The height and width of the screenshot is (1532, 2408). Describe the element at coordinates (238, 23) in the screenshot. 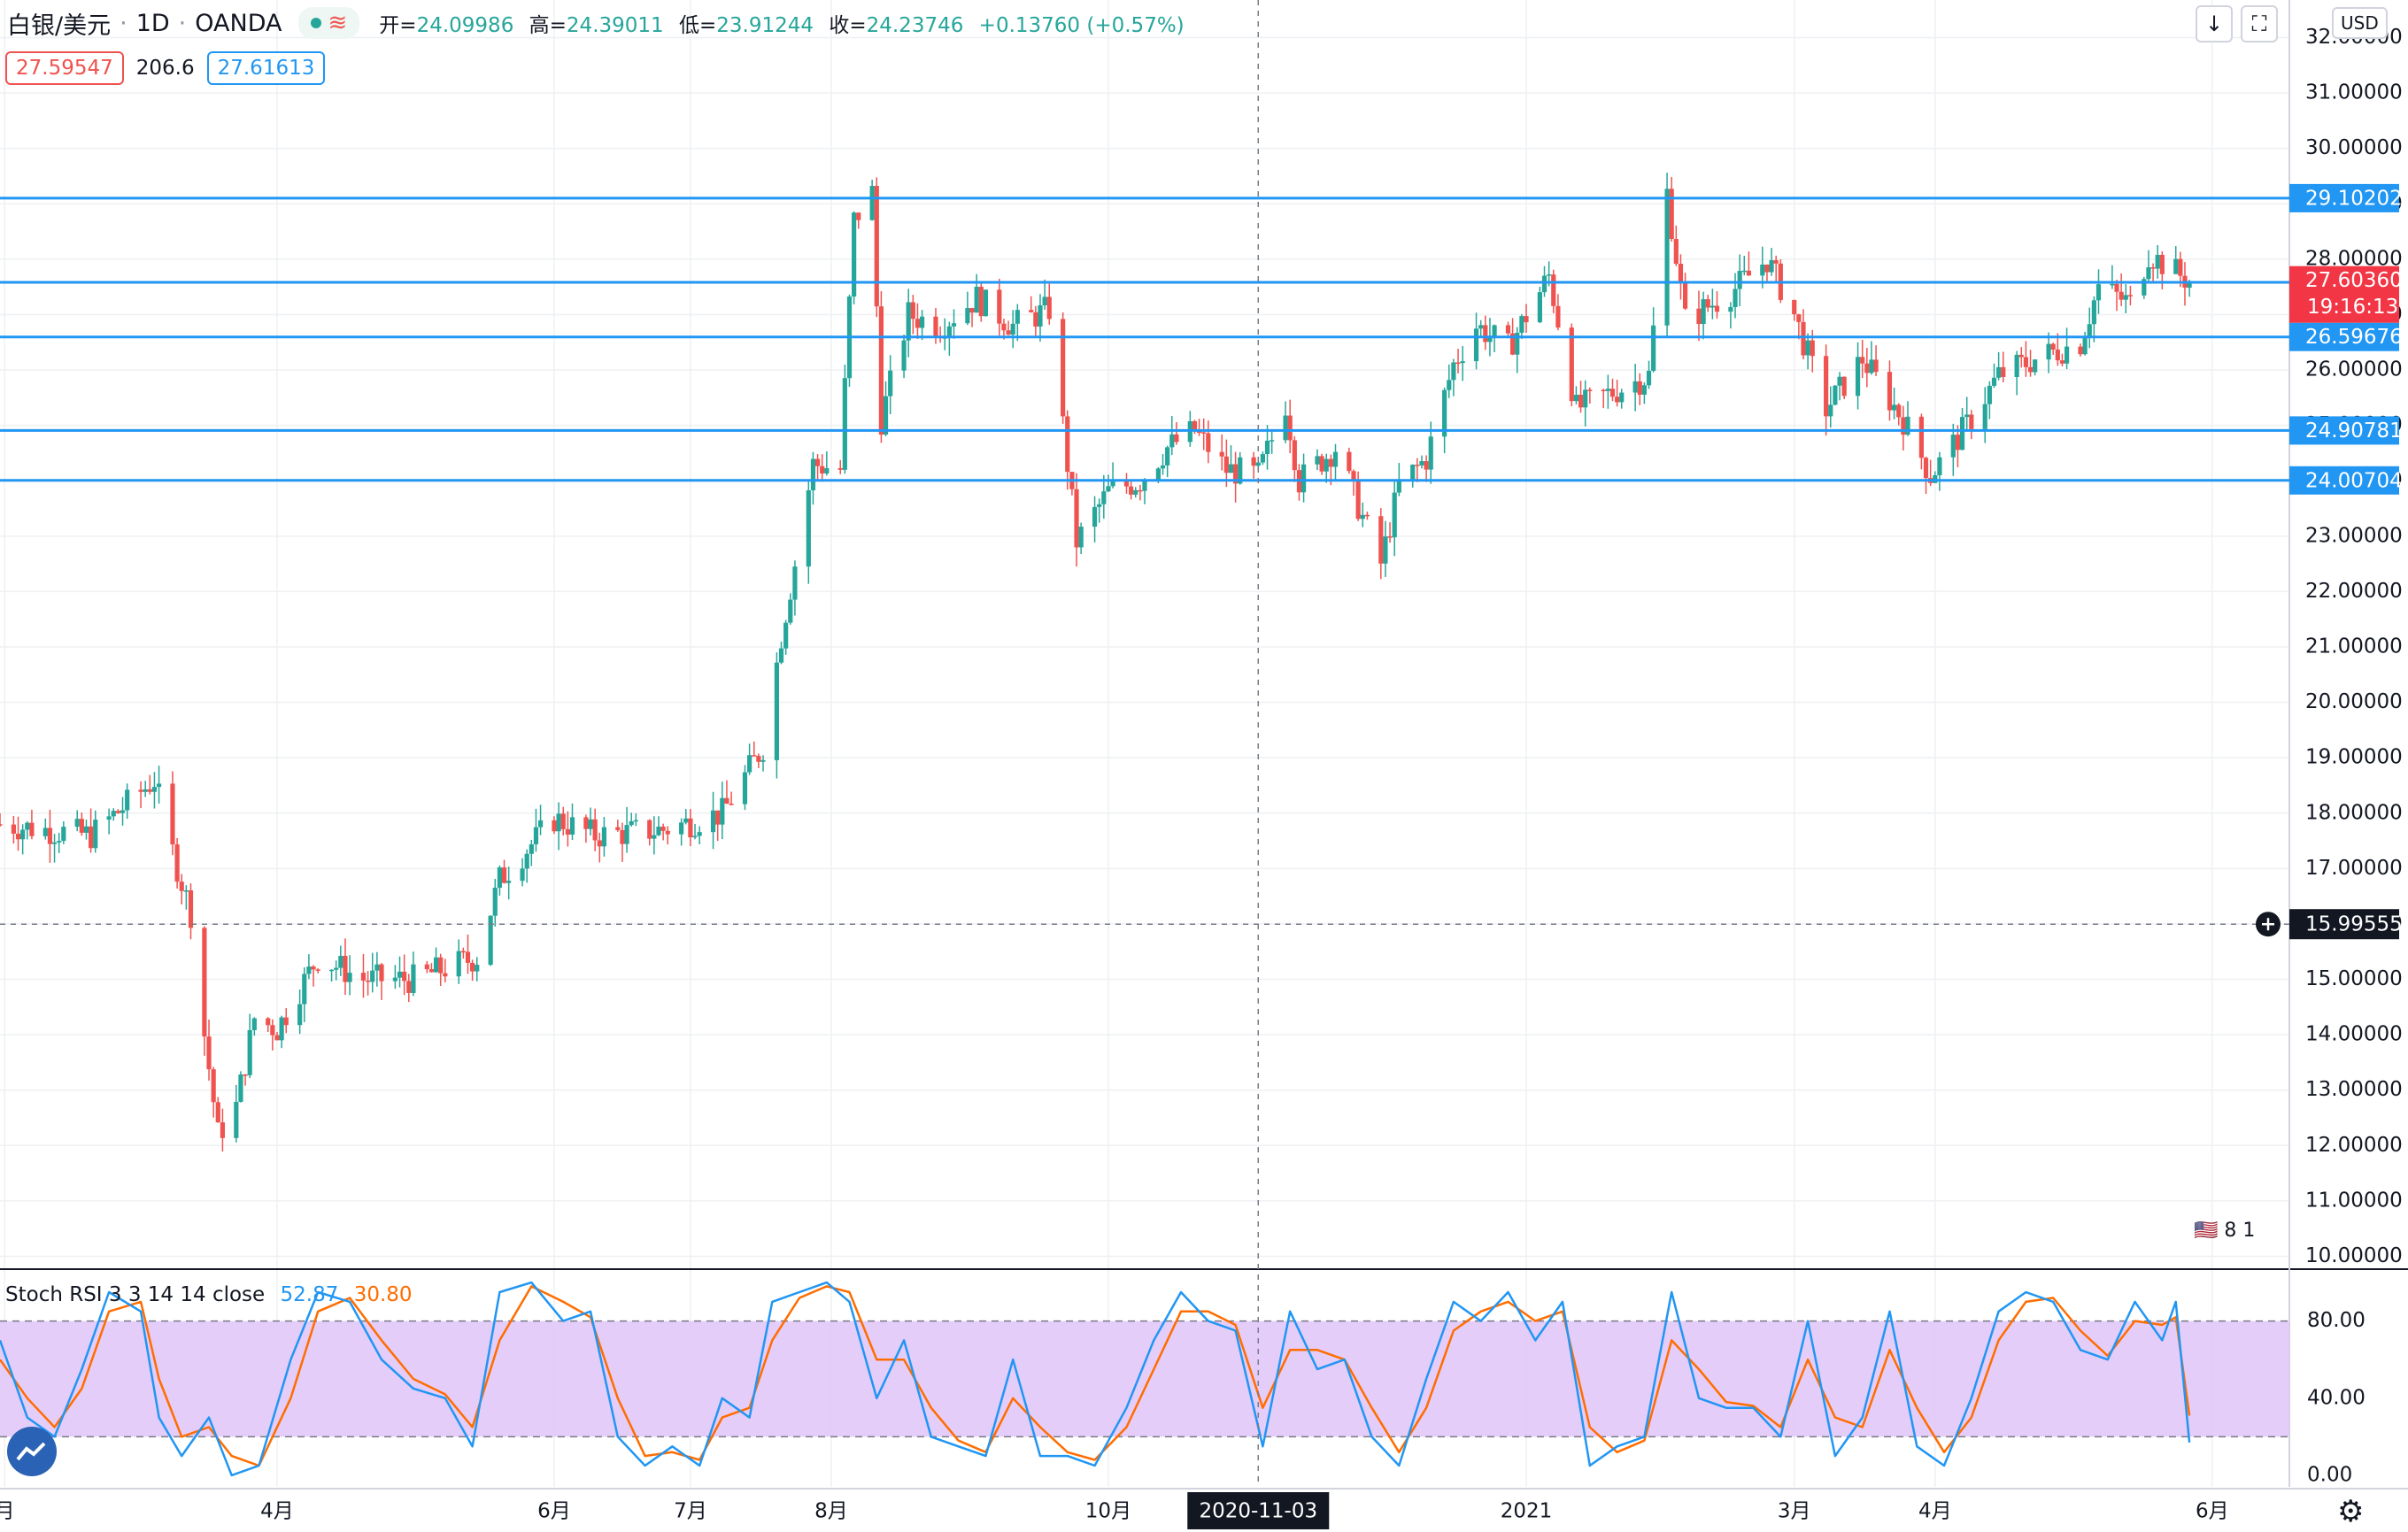

I see `broker-label: OANDA` at that location.